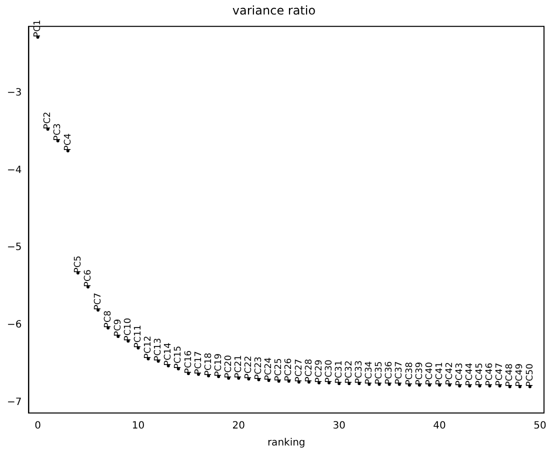 Image resolution: width=555 pixels, height=453 pixels. Describe the element at coordinates (98, 301) in the screenshot. I see `data-label: PC7` at that location.